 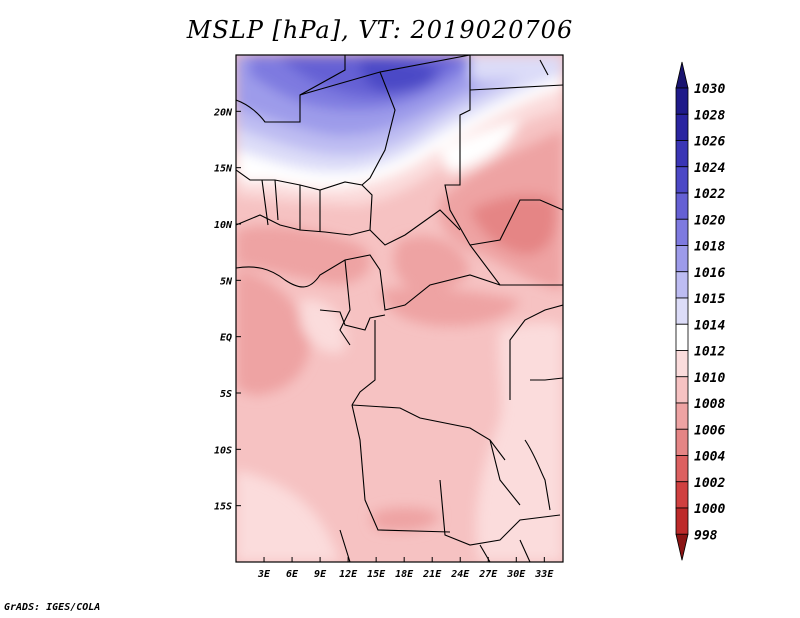 I want to click on colorbar-label: 1022, so click(x=709, y=194).